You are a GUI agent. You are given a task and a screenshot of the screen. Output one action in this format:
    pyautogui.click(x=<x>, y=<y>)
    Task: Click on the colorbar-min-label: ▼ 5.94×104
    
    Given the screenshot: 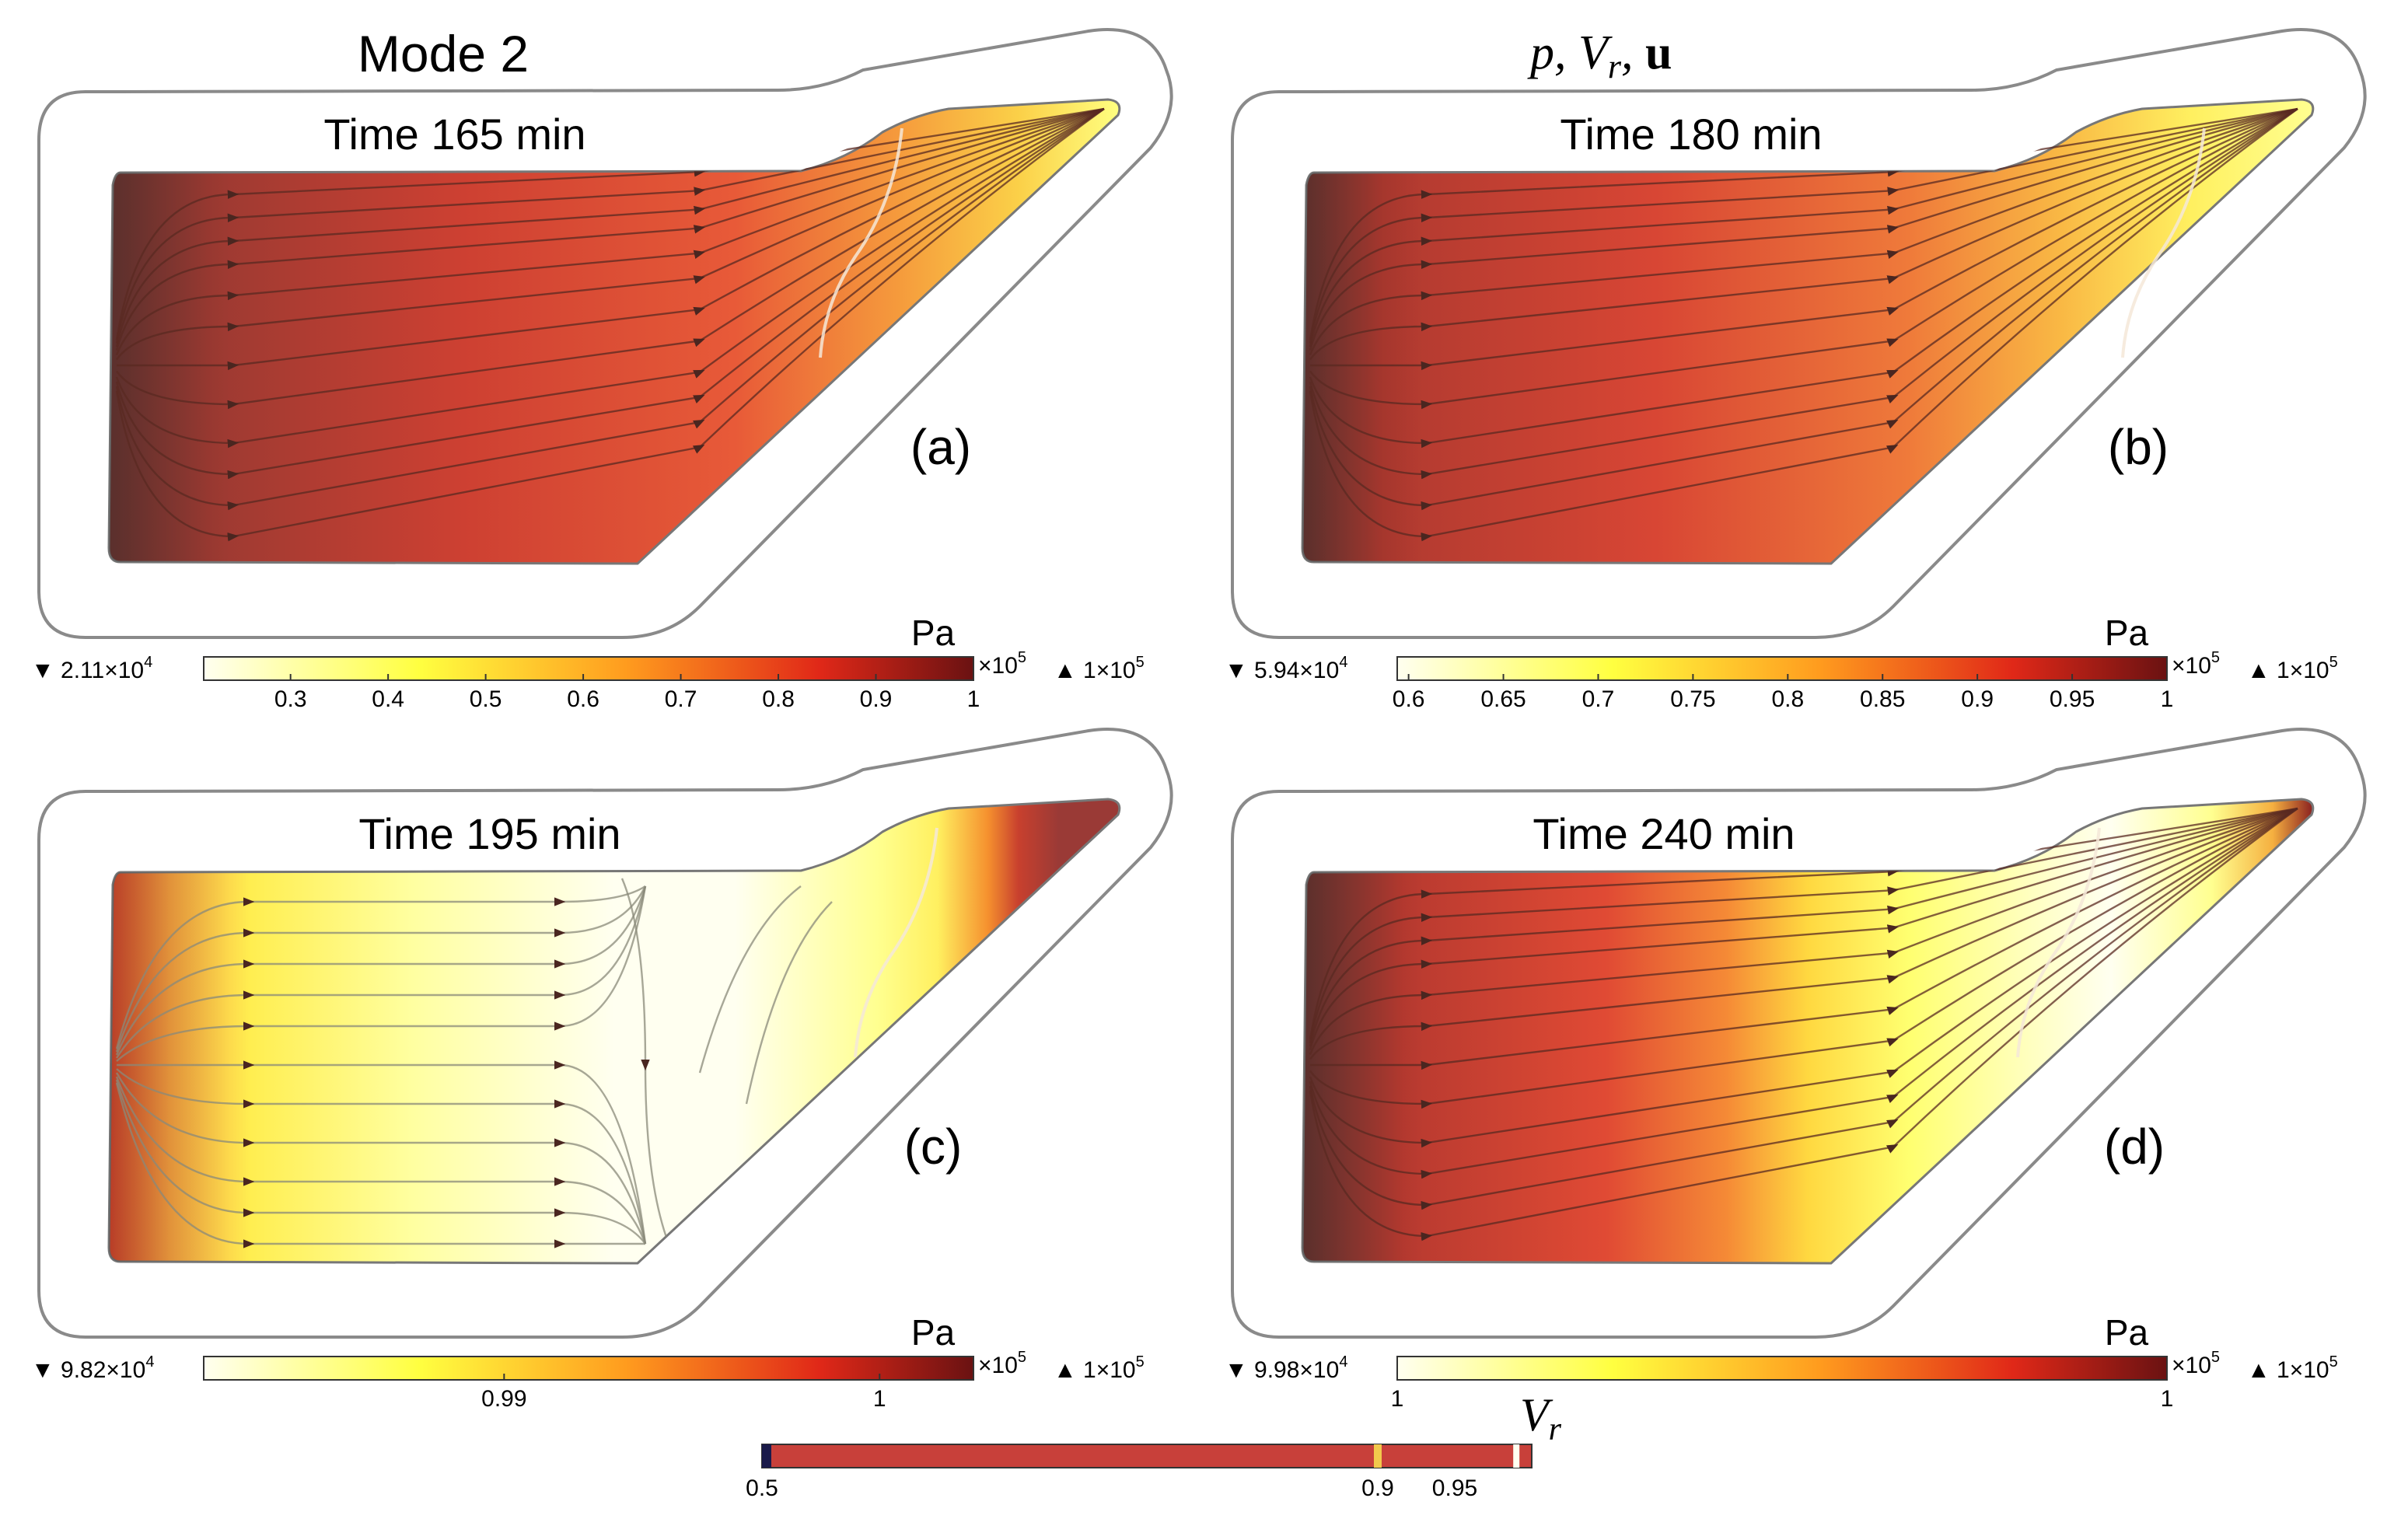 What is the action you would take?
    pyautogui.click(x=1286, y=668)
    